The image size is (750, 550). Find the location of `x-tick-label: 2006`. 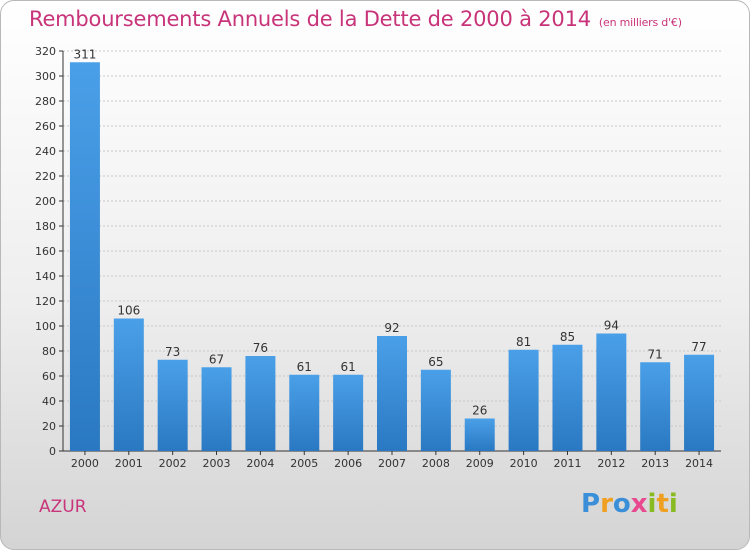

x-tick-label: 2006 is located at coordinates (348, 463).